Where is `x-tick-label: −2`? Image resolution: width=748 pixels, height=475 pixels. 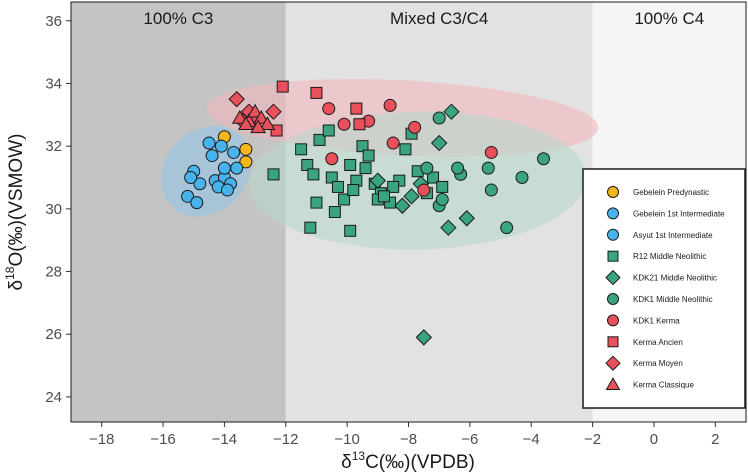 x-tick-label: −2 is located at coordinates (592, 439).